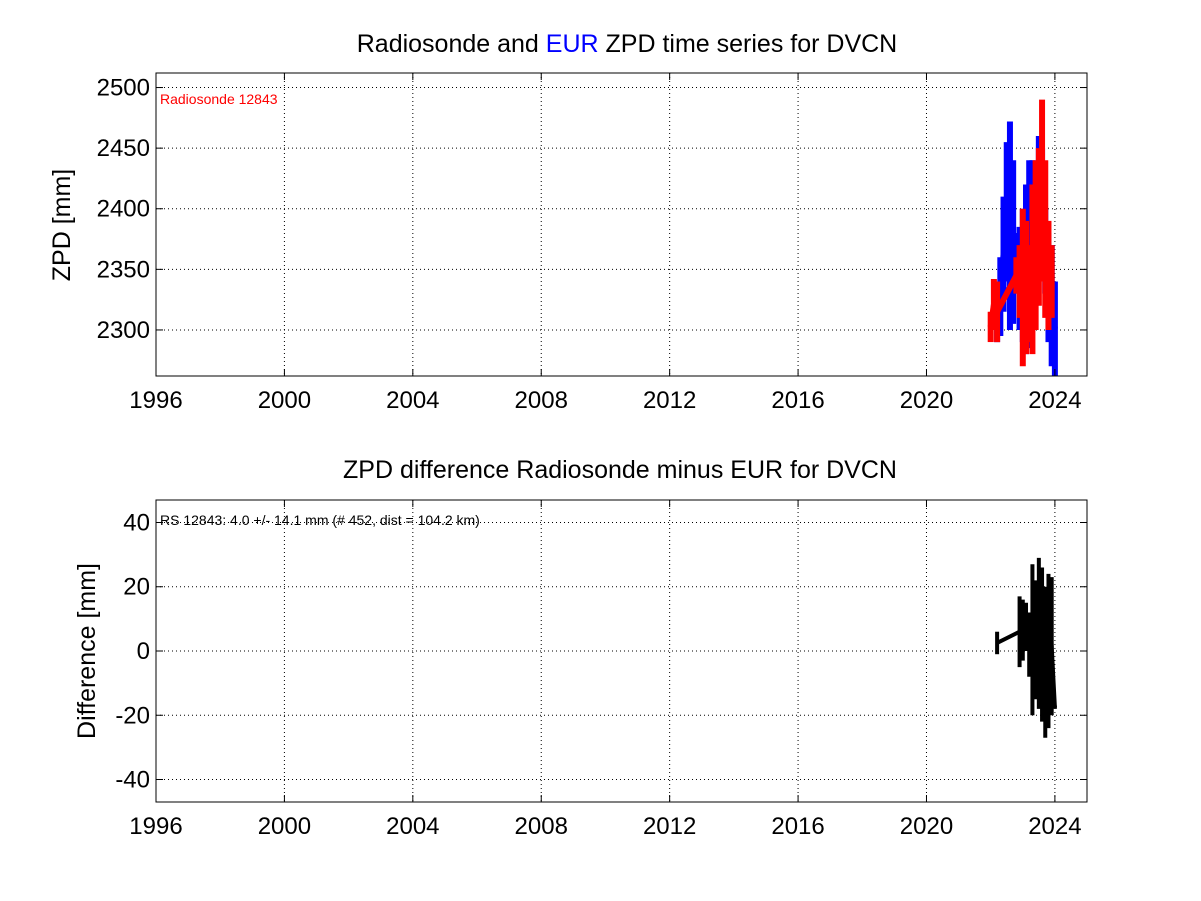 This screenshot has height=901, width=1201. What do you see at coordinates (123, 148) in the screenshot?
I see `top-y-tick-label: 2450` at bounding box center [123, 148].